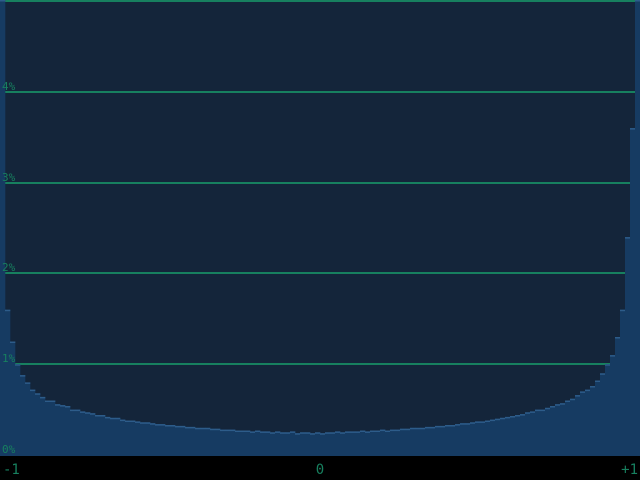  Describe the element at coordinates (9, 267) in the screenshot. I see `y-tick-label-2: 2%` at that location.